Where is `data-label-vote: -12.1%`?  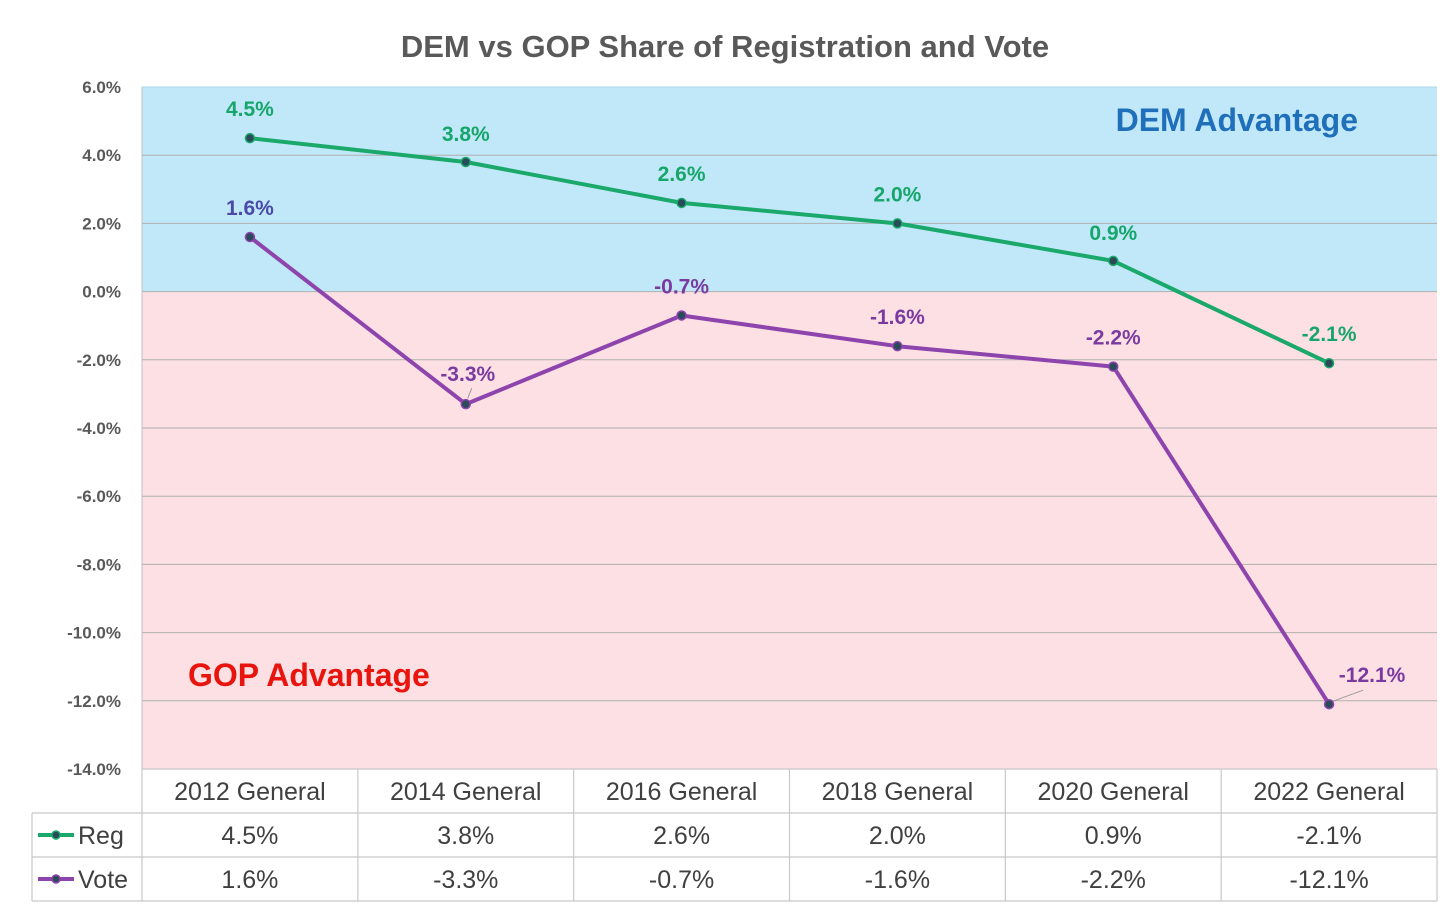
data-label-vote: -12.1% is located at coordinates (1372, 675).